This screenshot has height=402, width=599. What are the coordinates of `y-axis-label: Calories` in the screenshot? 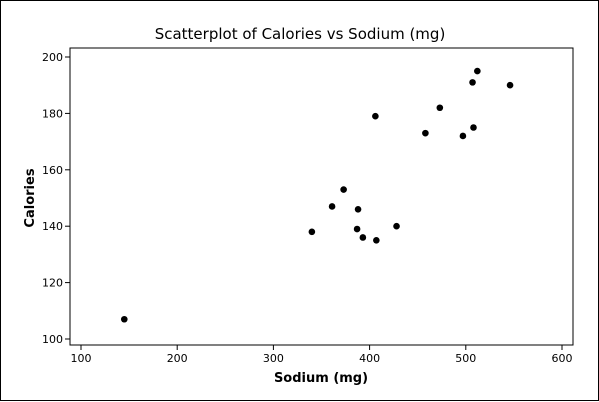 It's located at (30, 197).